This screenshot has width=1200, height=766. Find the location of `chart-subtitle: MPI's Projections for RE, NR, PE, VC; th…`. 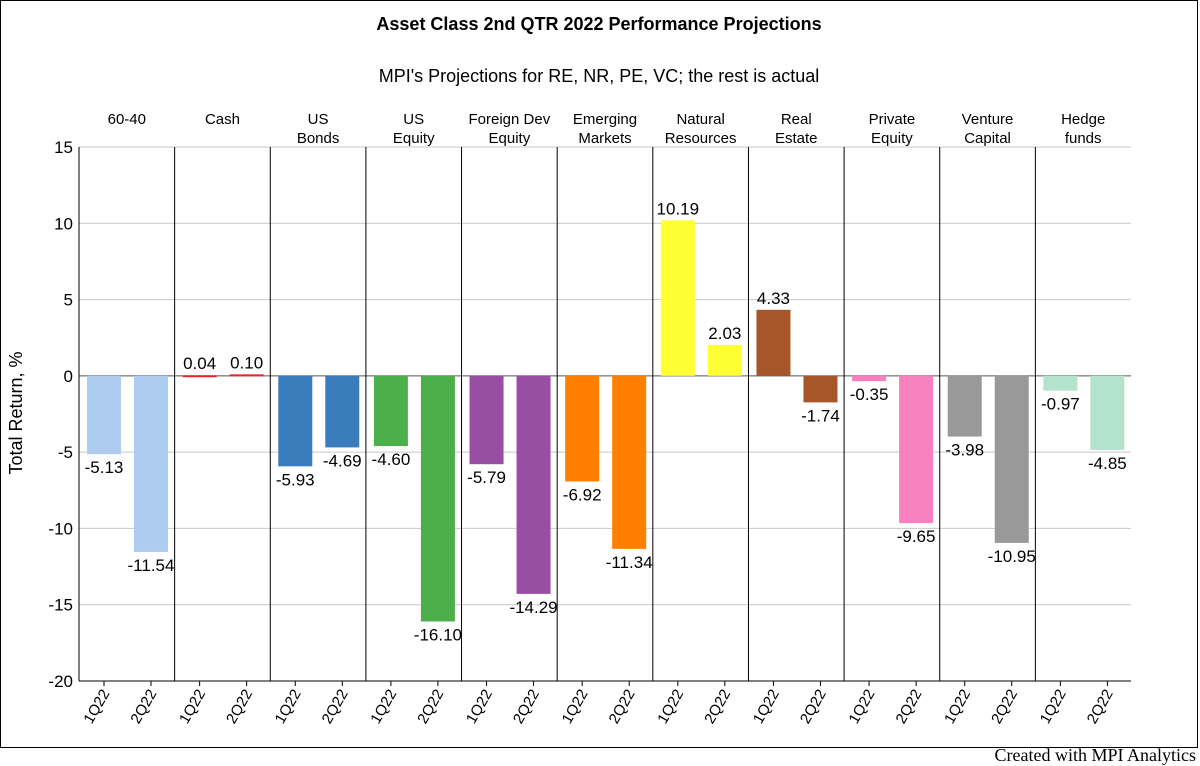

chart-subtitle: MPI's Projections for RE, NR, PE, VC; th… is located at coordinates (599, 76).